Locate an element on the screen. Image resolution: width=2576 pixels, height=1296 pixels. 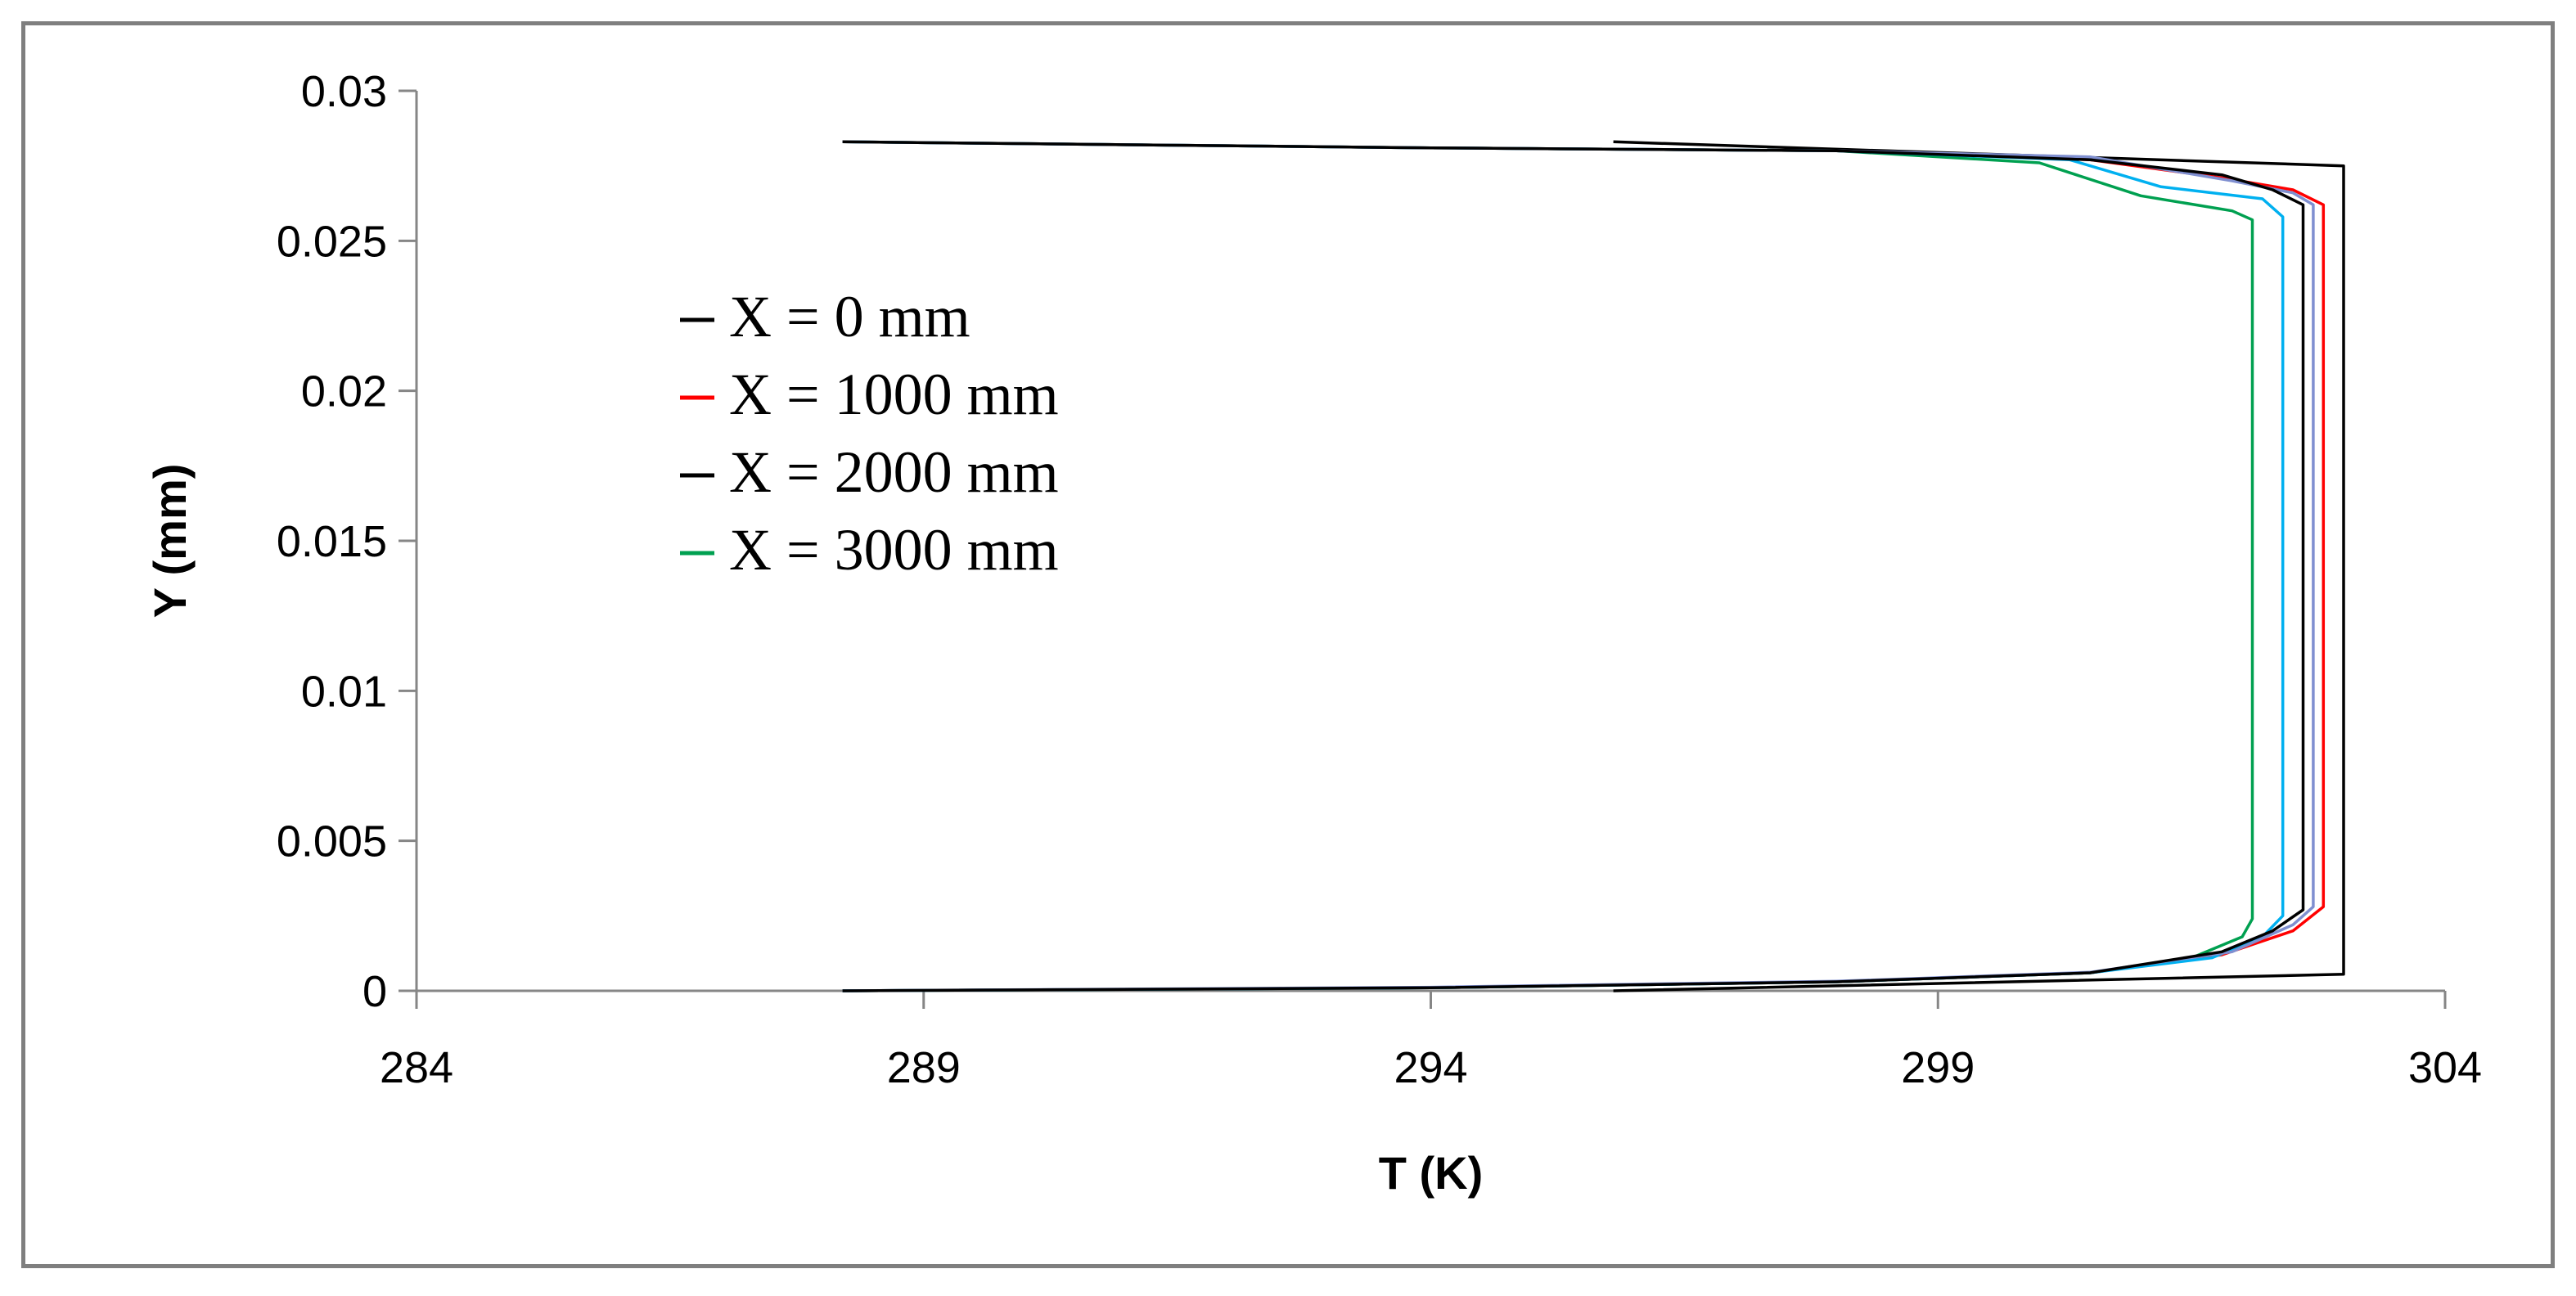
y-tick-label: 0.01 is located at coordinates (344, 692).